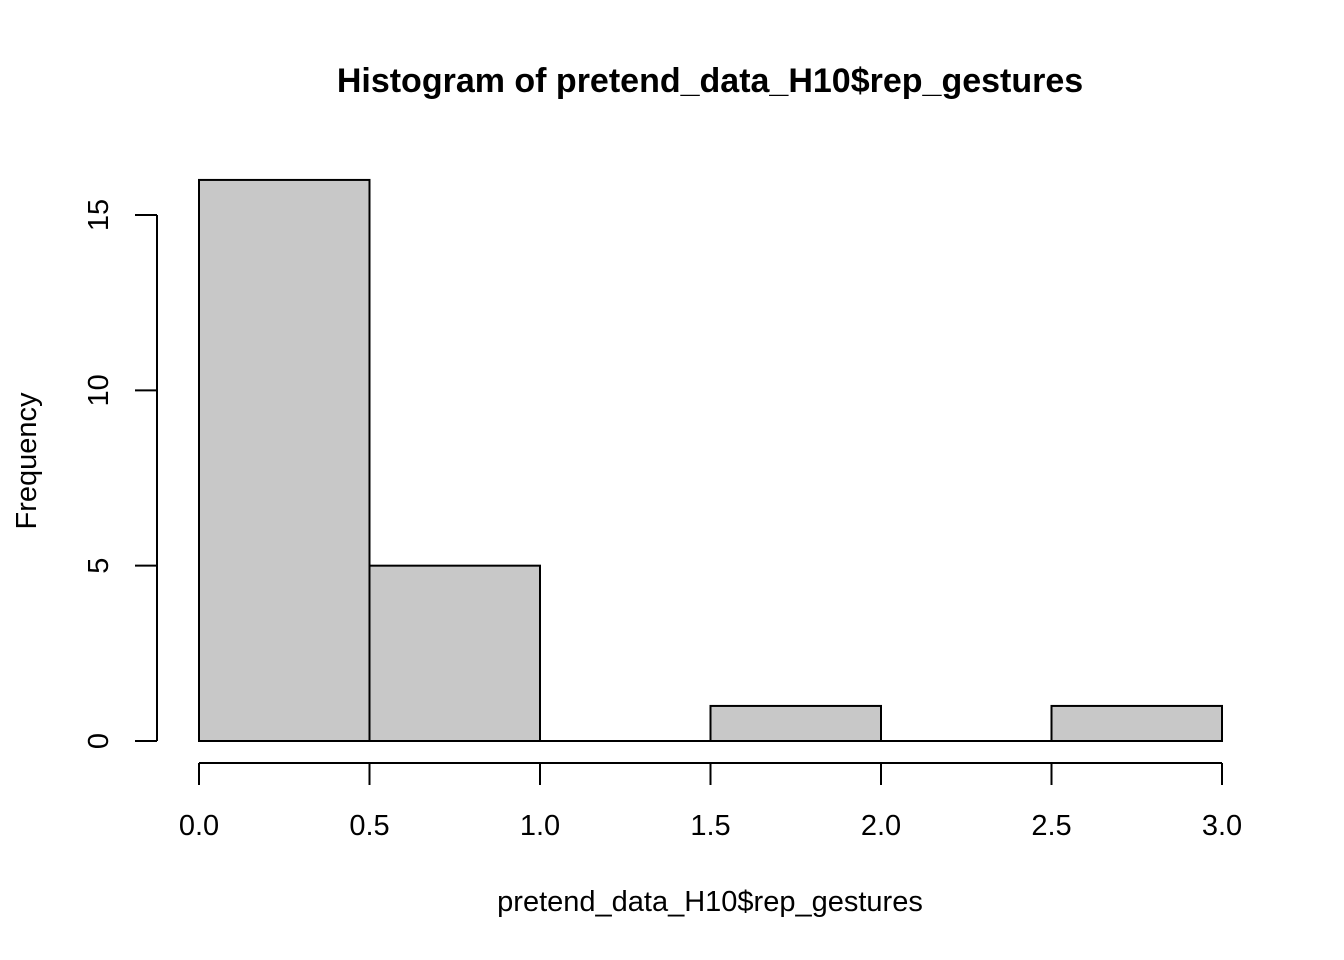  I want to click on y-tick-label-0: 0, so click(99, 741).